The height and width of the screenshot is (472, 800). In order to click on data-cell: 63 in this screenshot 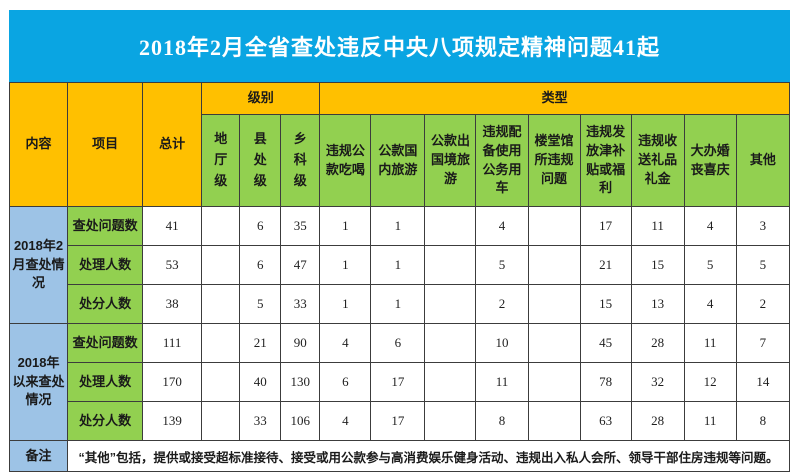, I will do `click(605, 421)`.